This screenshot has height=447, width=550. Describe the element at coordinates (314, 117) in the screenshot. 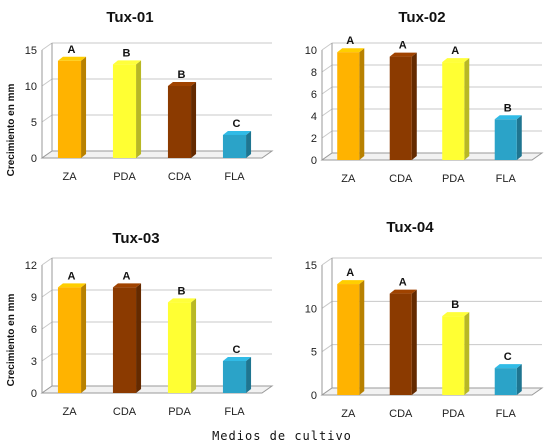

I see `y-tick-label: 4` at that location.